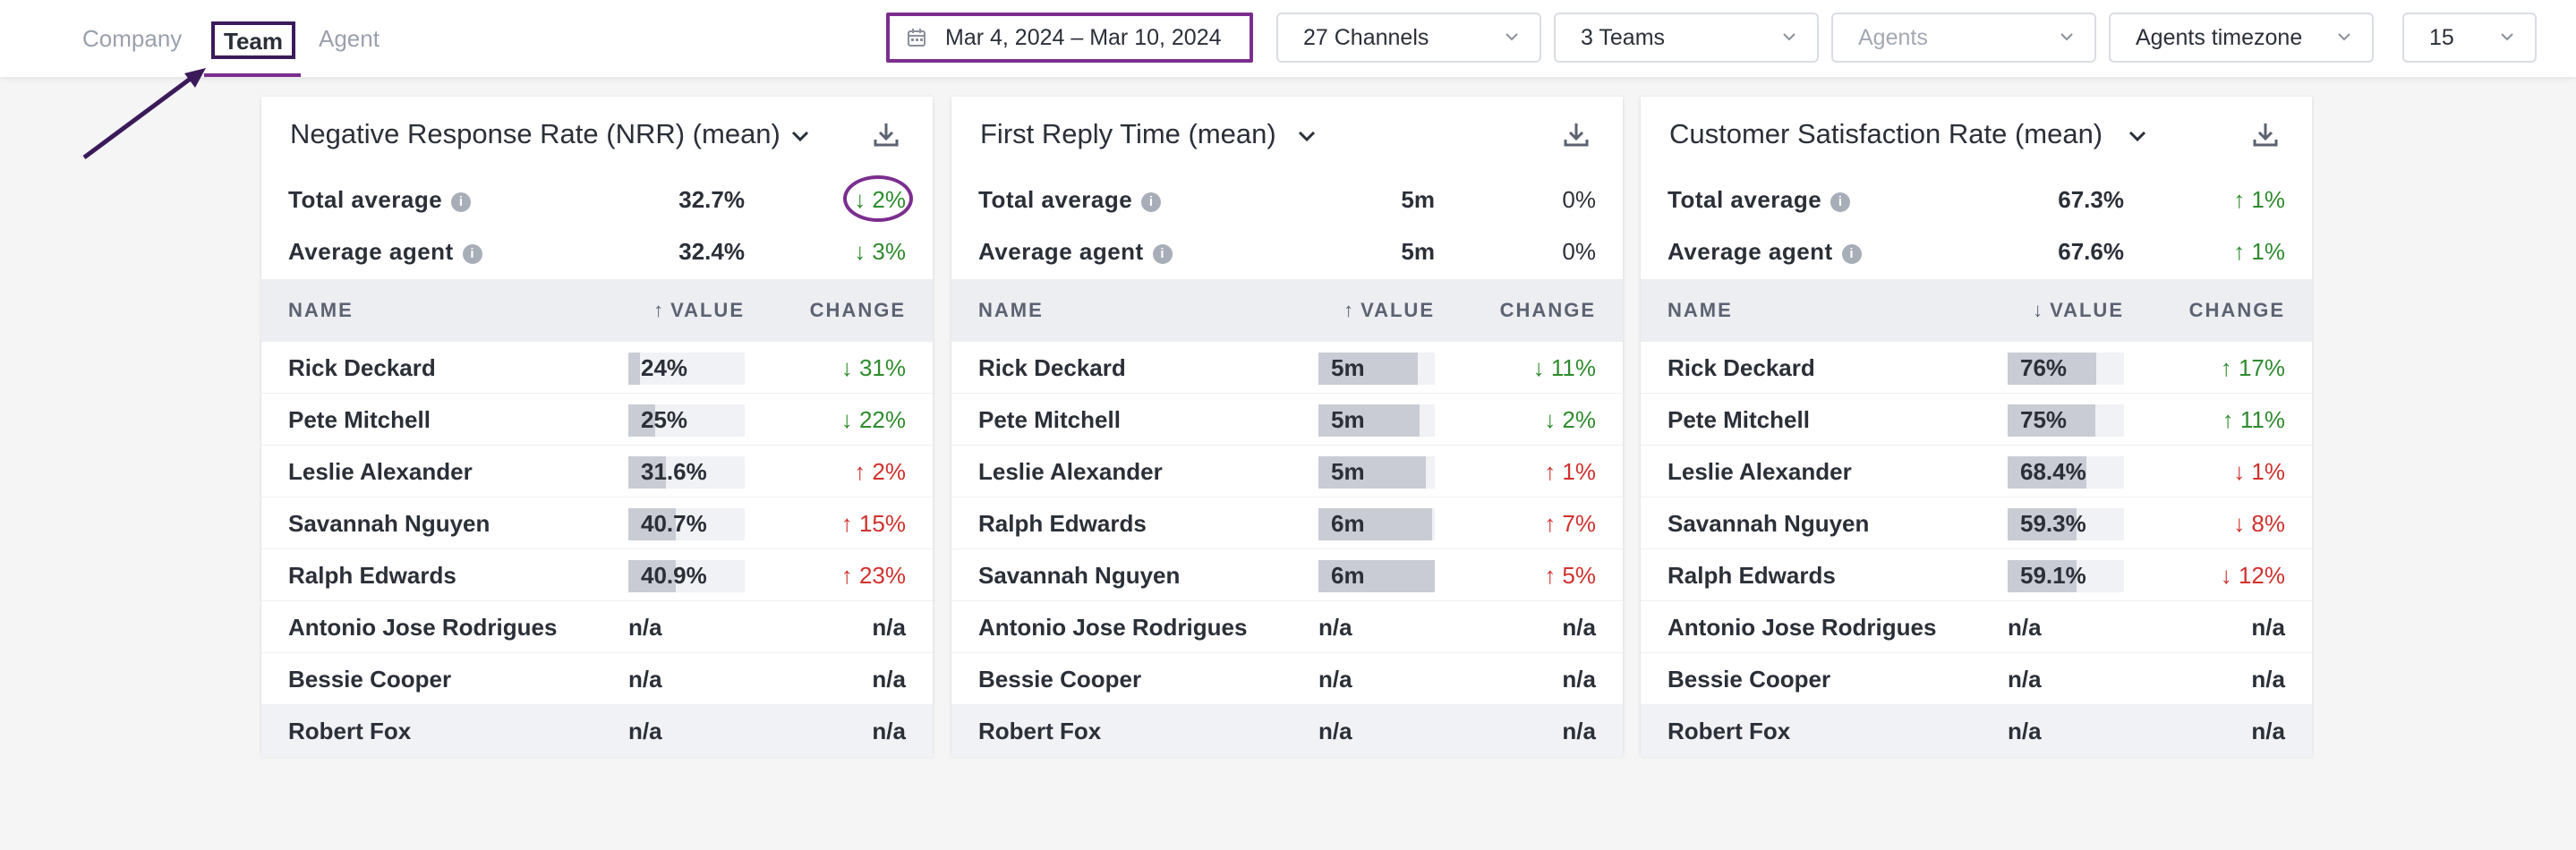 This screenshot has height=850, width=2576. I want to click on value-bar: 25%, so click(686, 420).